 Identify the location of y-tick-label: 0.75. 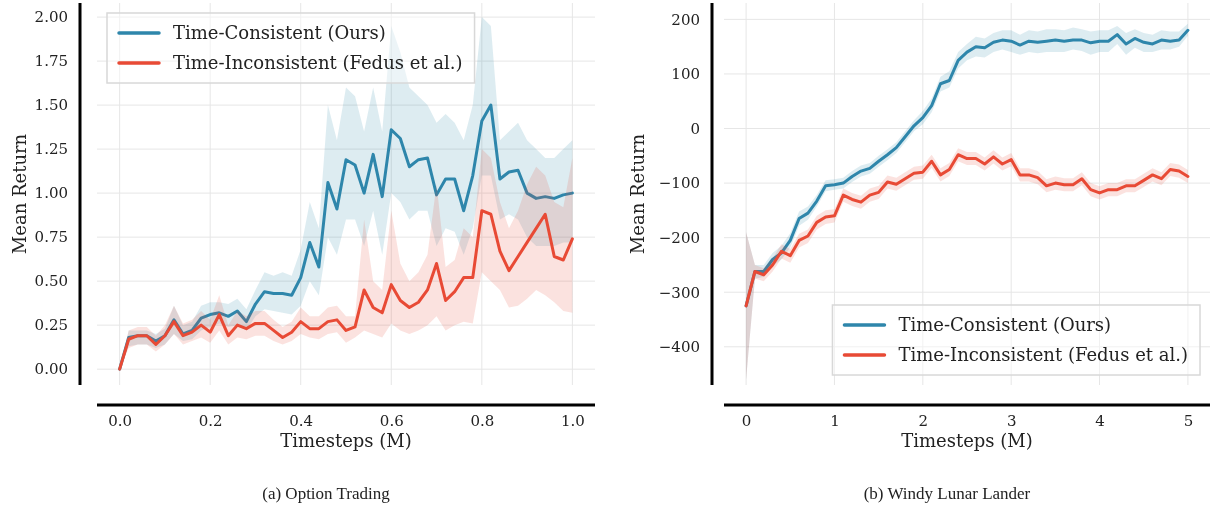
(51, 237).